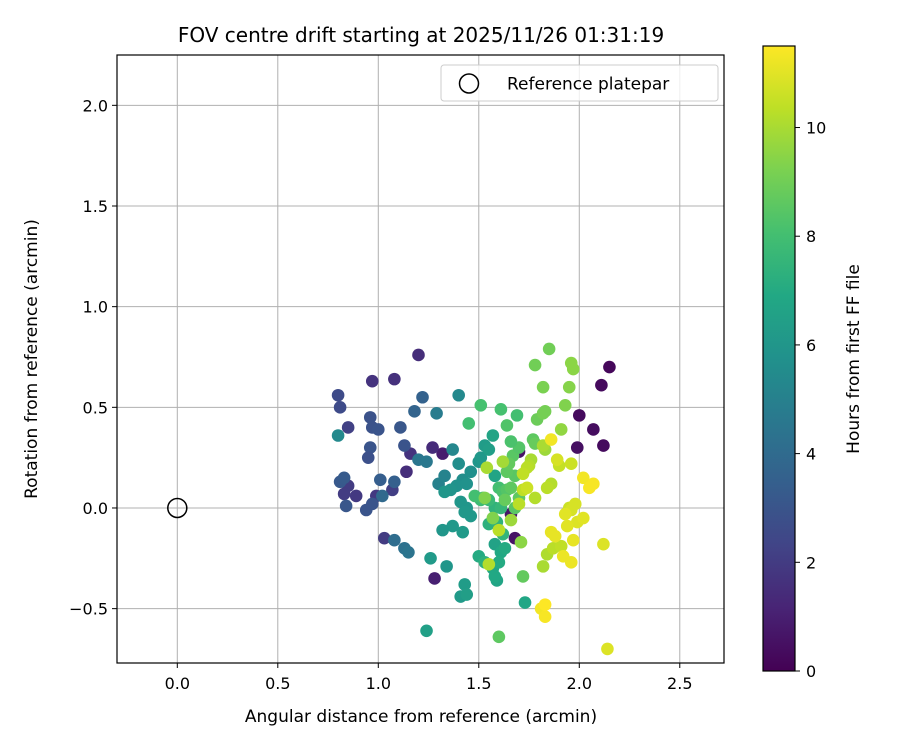  I want to click on x-tick-label: 0.5, so click(277, 683).